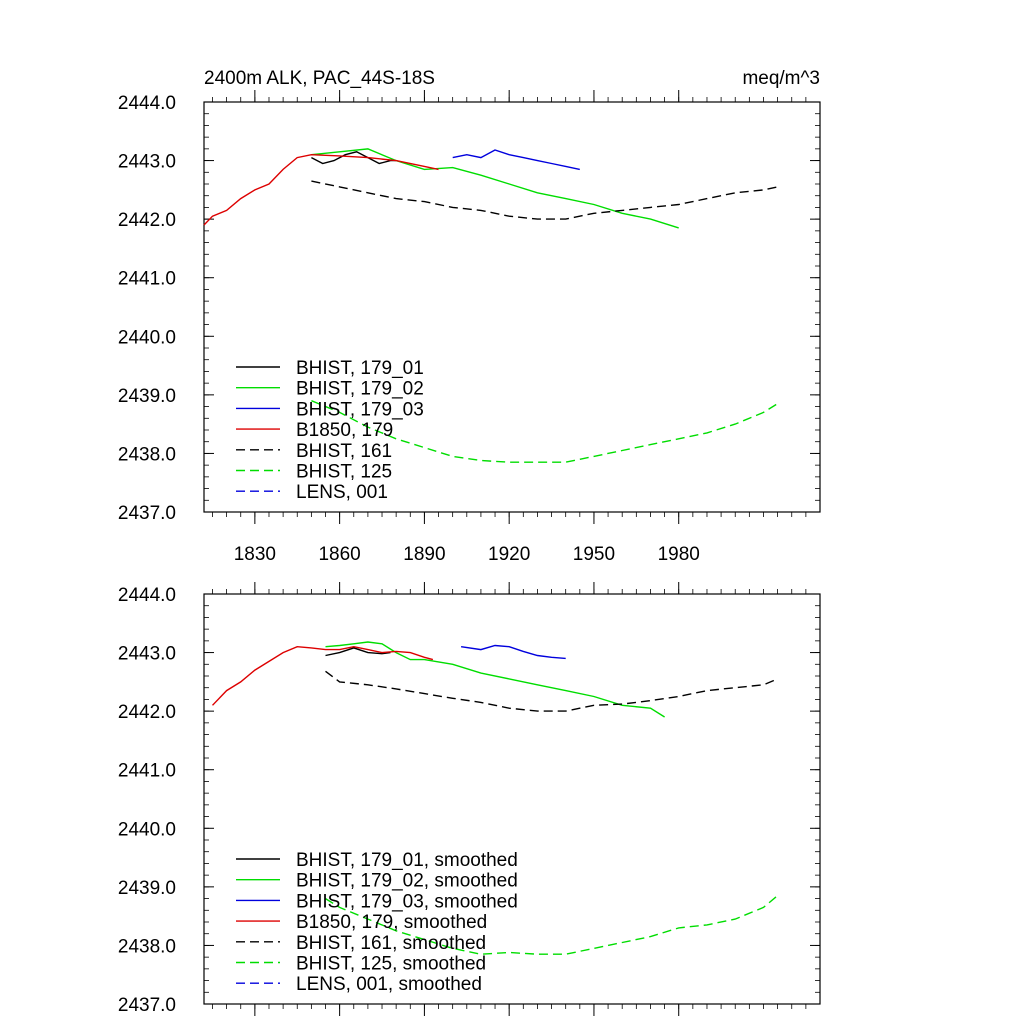 Image resolution: width=1024 pixels, height=1024 pixels. I want to click on legend-label: BHIST, 179_03, so click(360, 409).